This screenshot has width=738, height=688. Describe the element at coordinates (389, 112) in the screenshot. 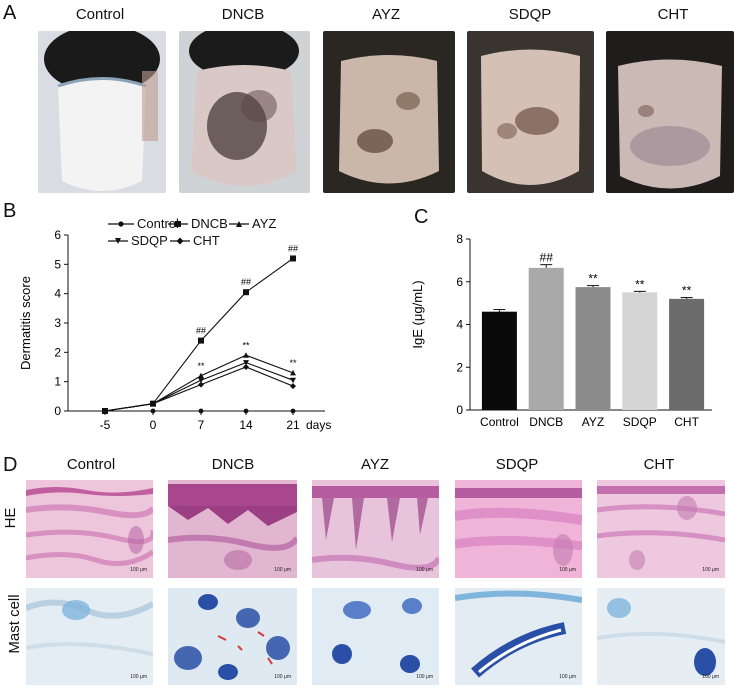

I see `mouse-photo-ayz` at that location.